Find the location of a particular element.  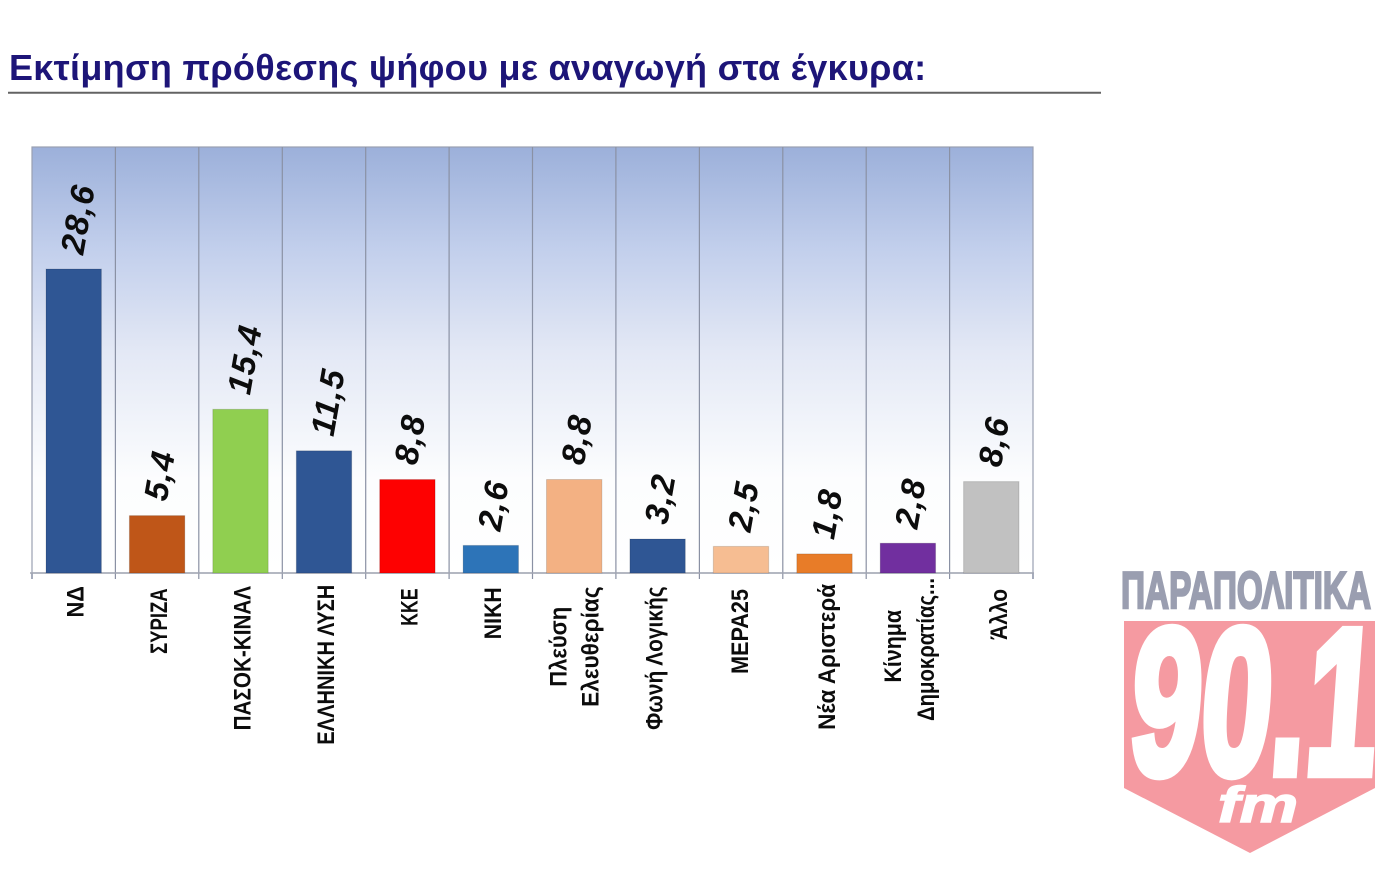

svg-text: ΝΙΚΗ is located at coordinates (493, 613).